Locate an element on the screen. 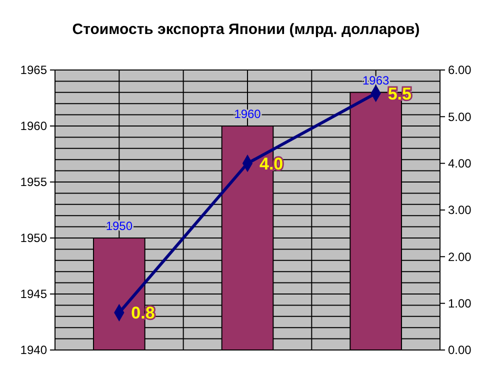  y2-tick-label: 0.00 is located at coordinates (460, 350).